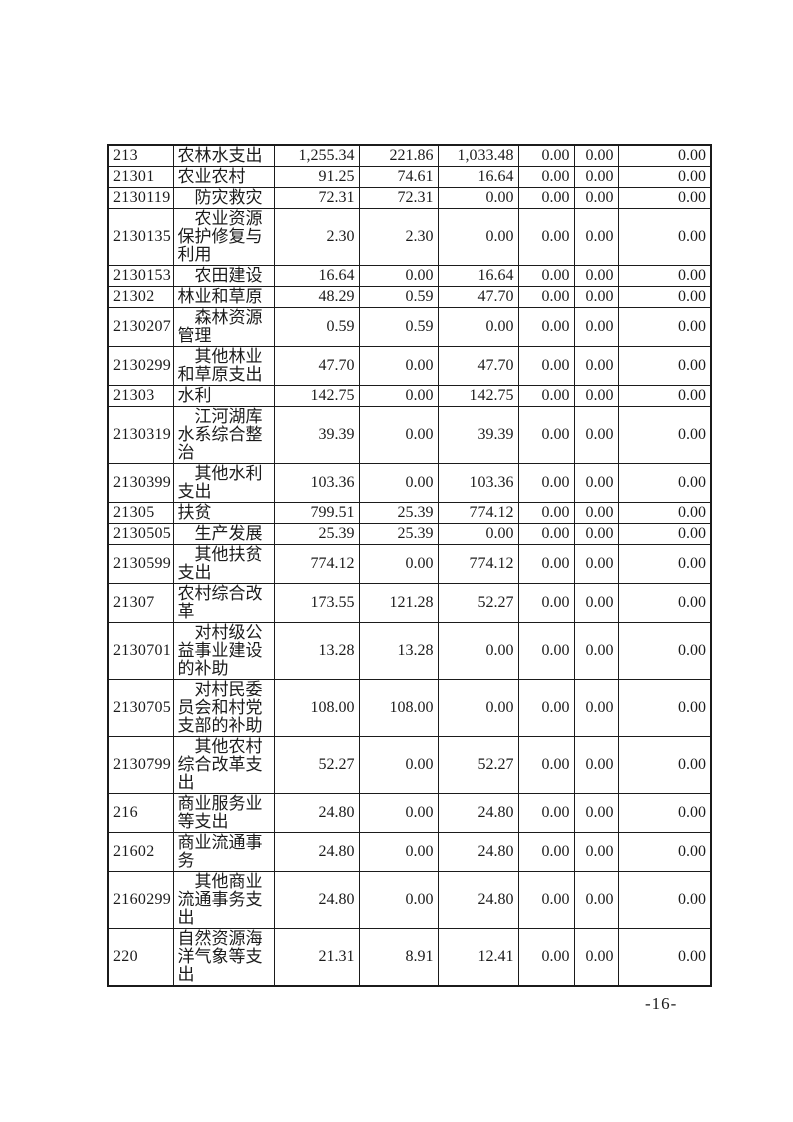  Describe the element at coordinates (223, 483) in the screenshot. I see `cell-name: 其他水利支出` at that location.